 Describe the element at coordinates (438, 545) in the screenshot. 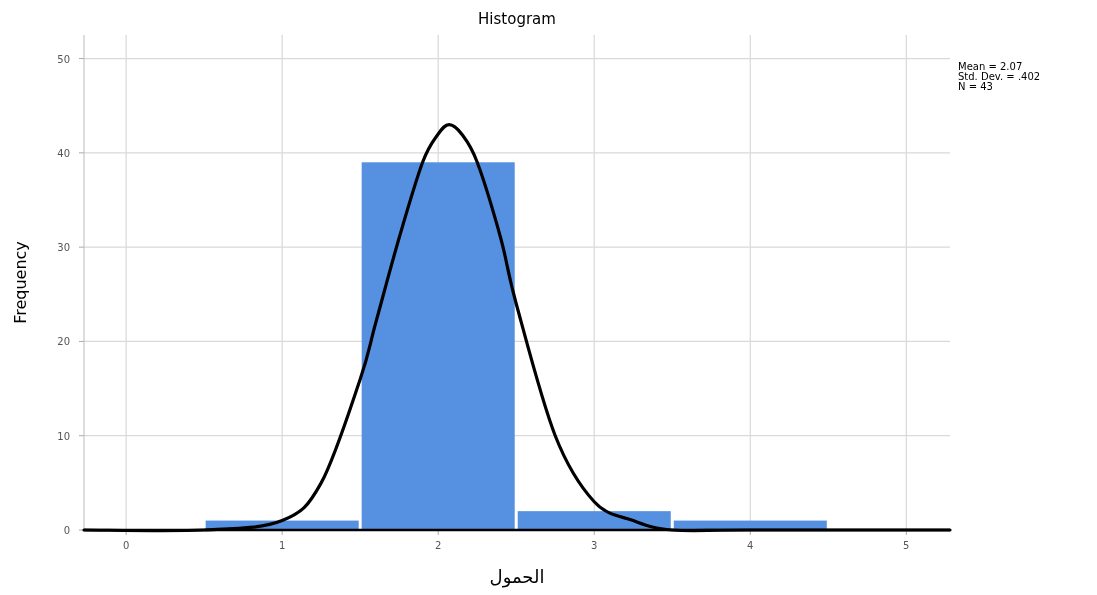

I see `x-tick-label: 2` at that location.